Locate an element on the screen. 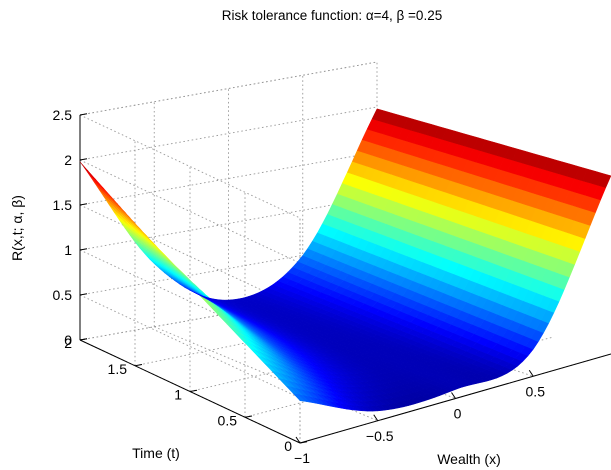  z-tick-label: 2 is located at coordinates (68, 160).